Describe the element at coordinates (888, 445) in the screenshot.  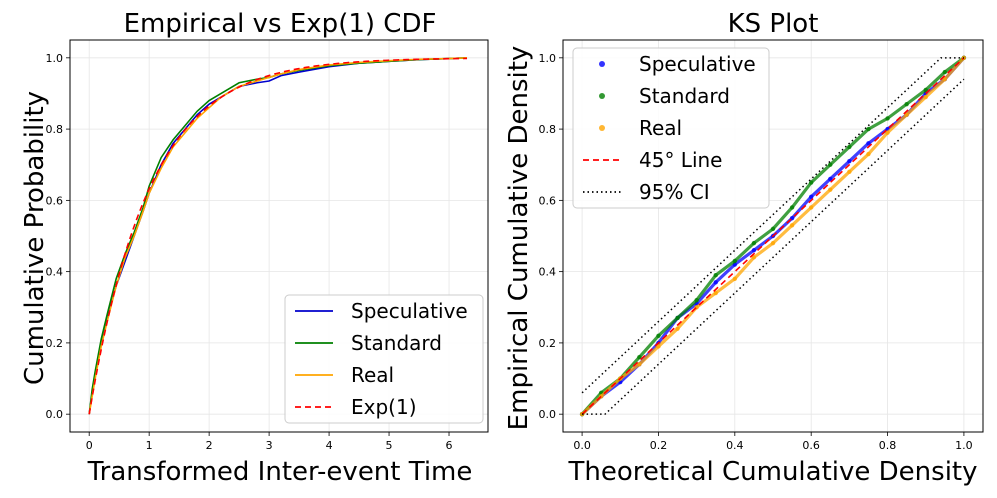
I see `x-tick-label: 0.8` at that location.